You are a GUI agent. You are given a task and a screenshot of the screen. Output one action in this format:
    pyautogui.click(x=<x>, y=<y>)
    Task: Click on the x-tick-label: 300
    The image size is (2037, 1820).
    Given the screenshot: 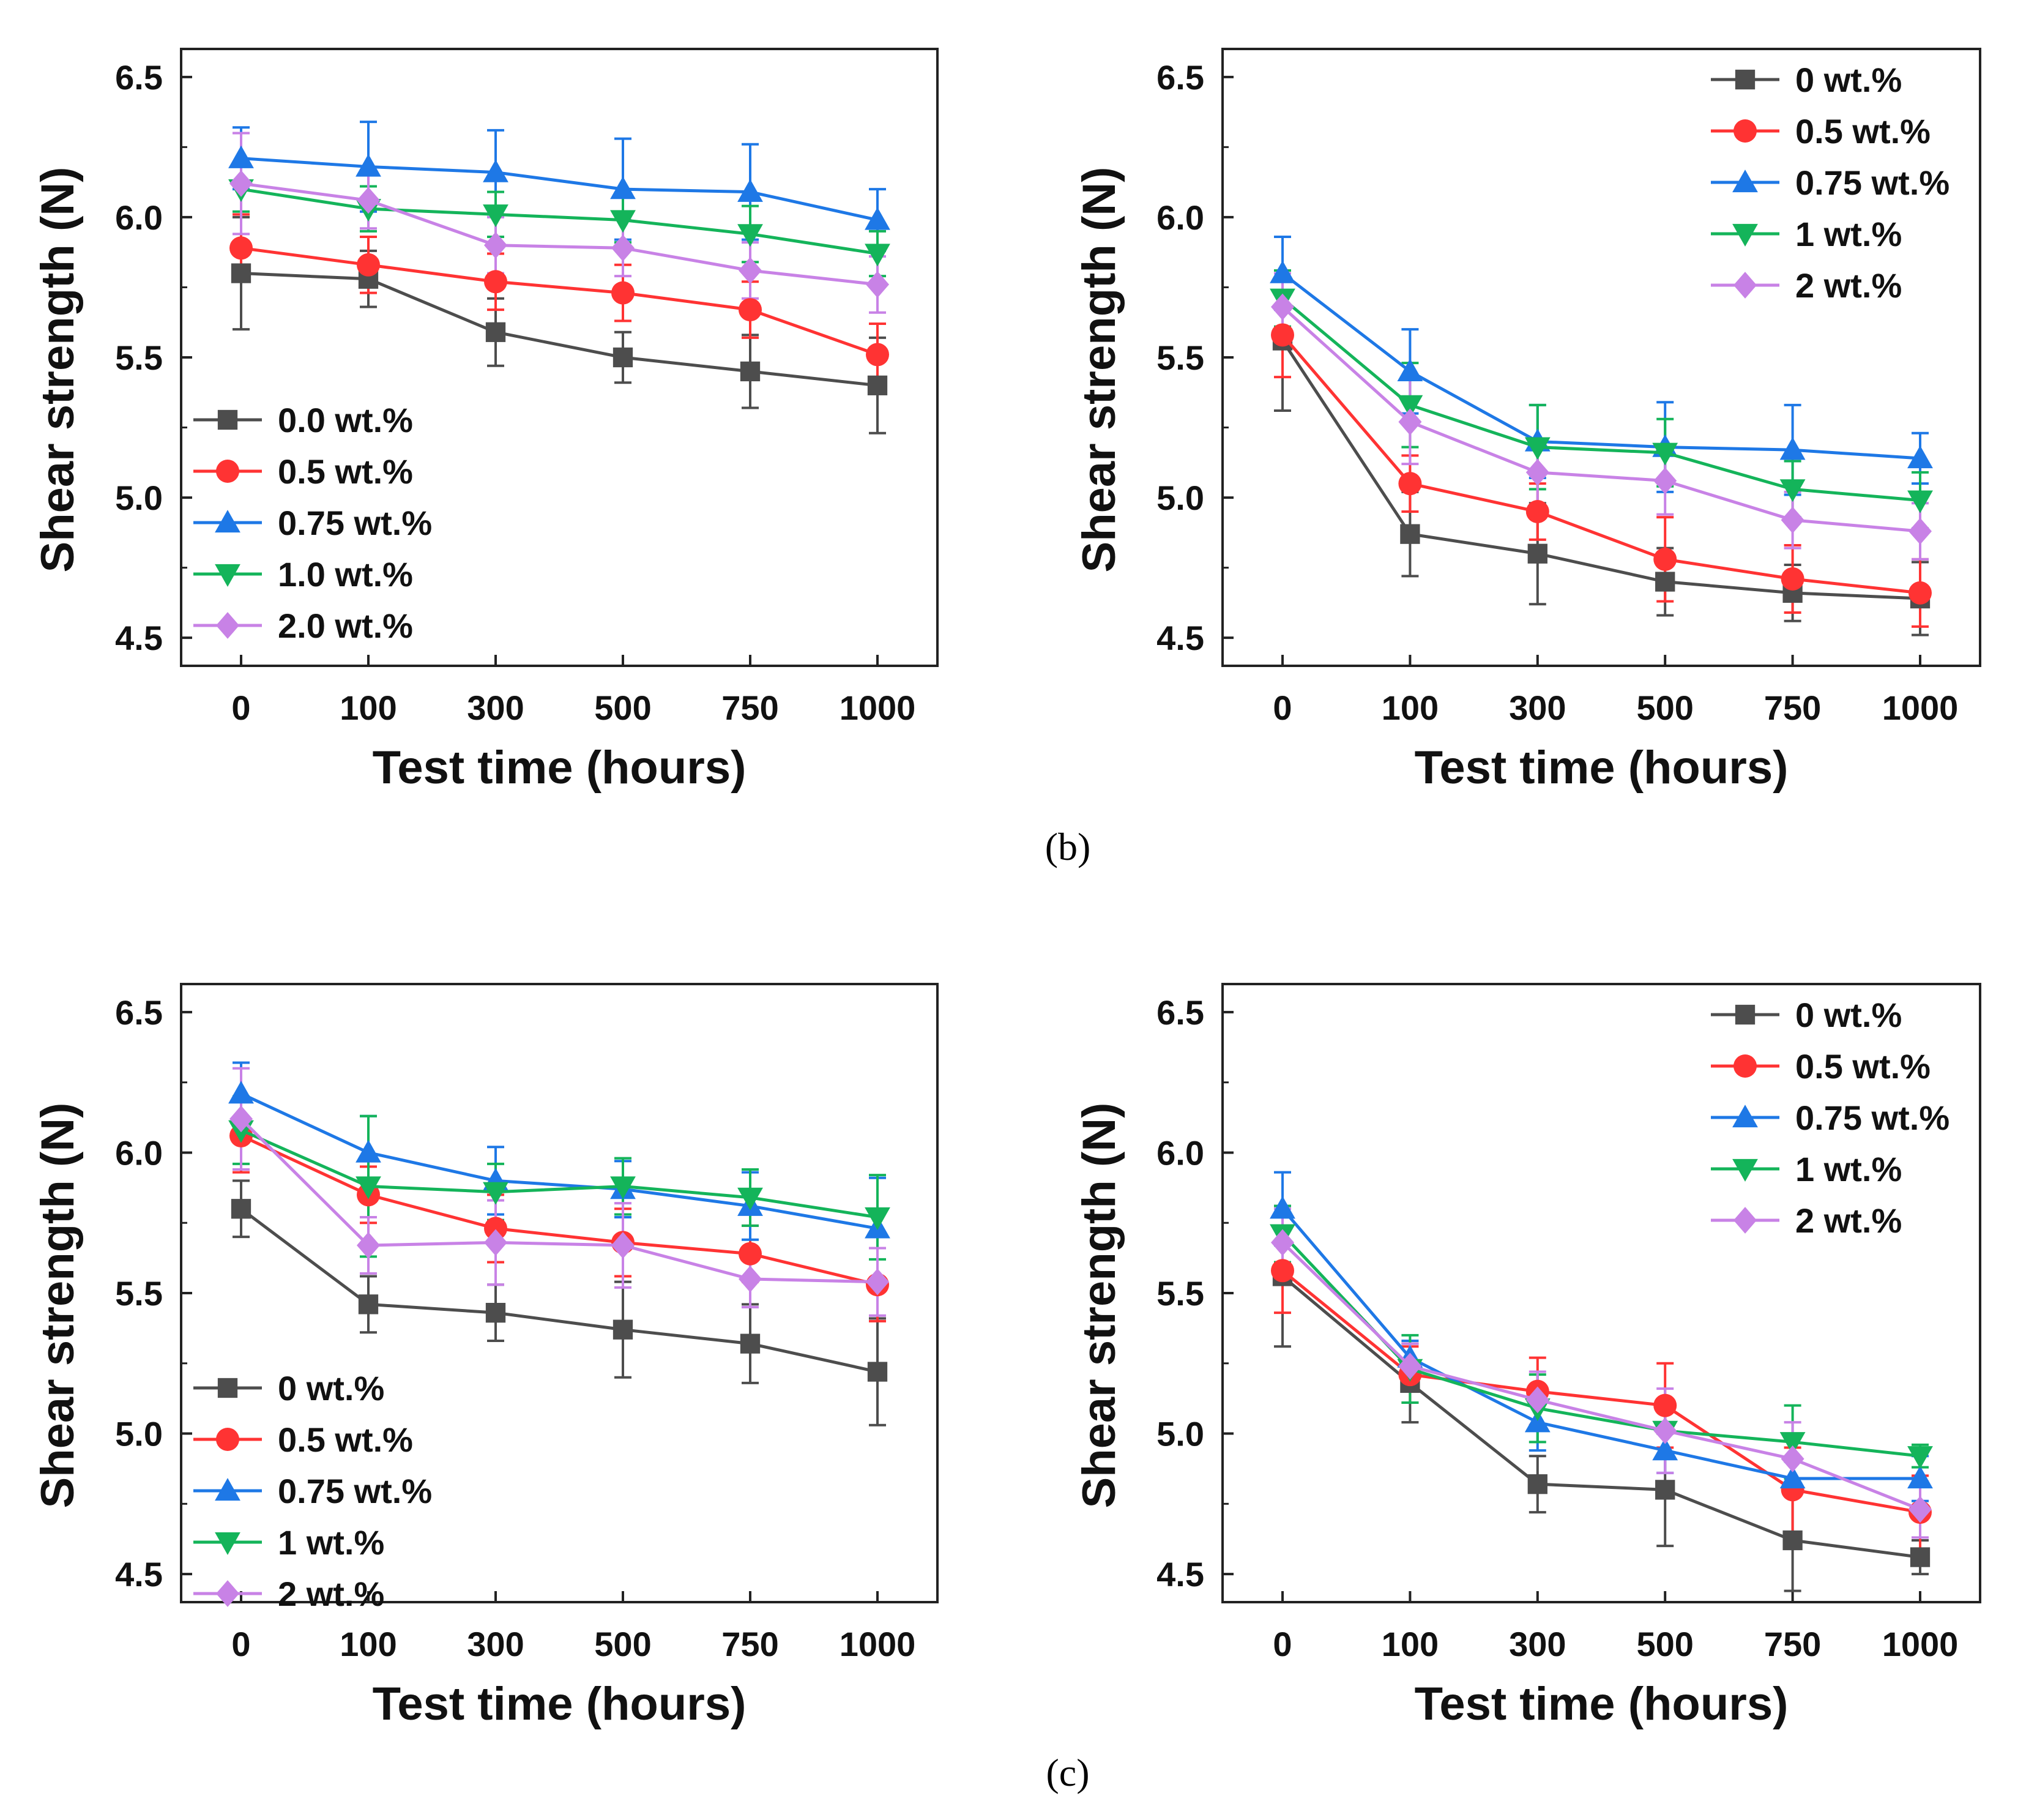 What is the action you would take?
    pyautogui.click(x=1537, y=1644)
    